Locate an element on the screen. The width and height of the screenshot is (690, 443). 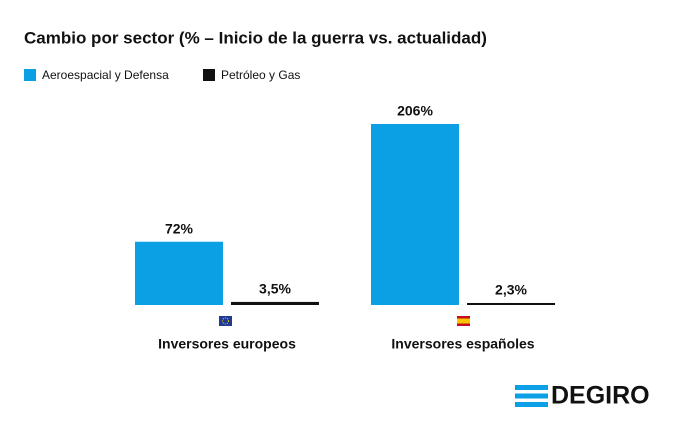
value-label: 206% is located at coordinates (415, 111).